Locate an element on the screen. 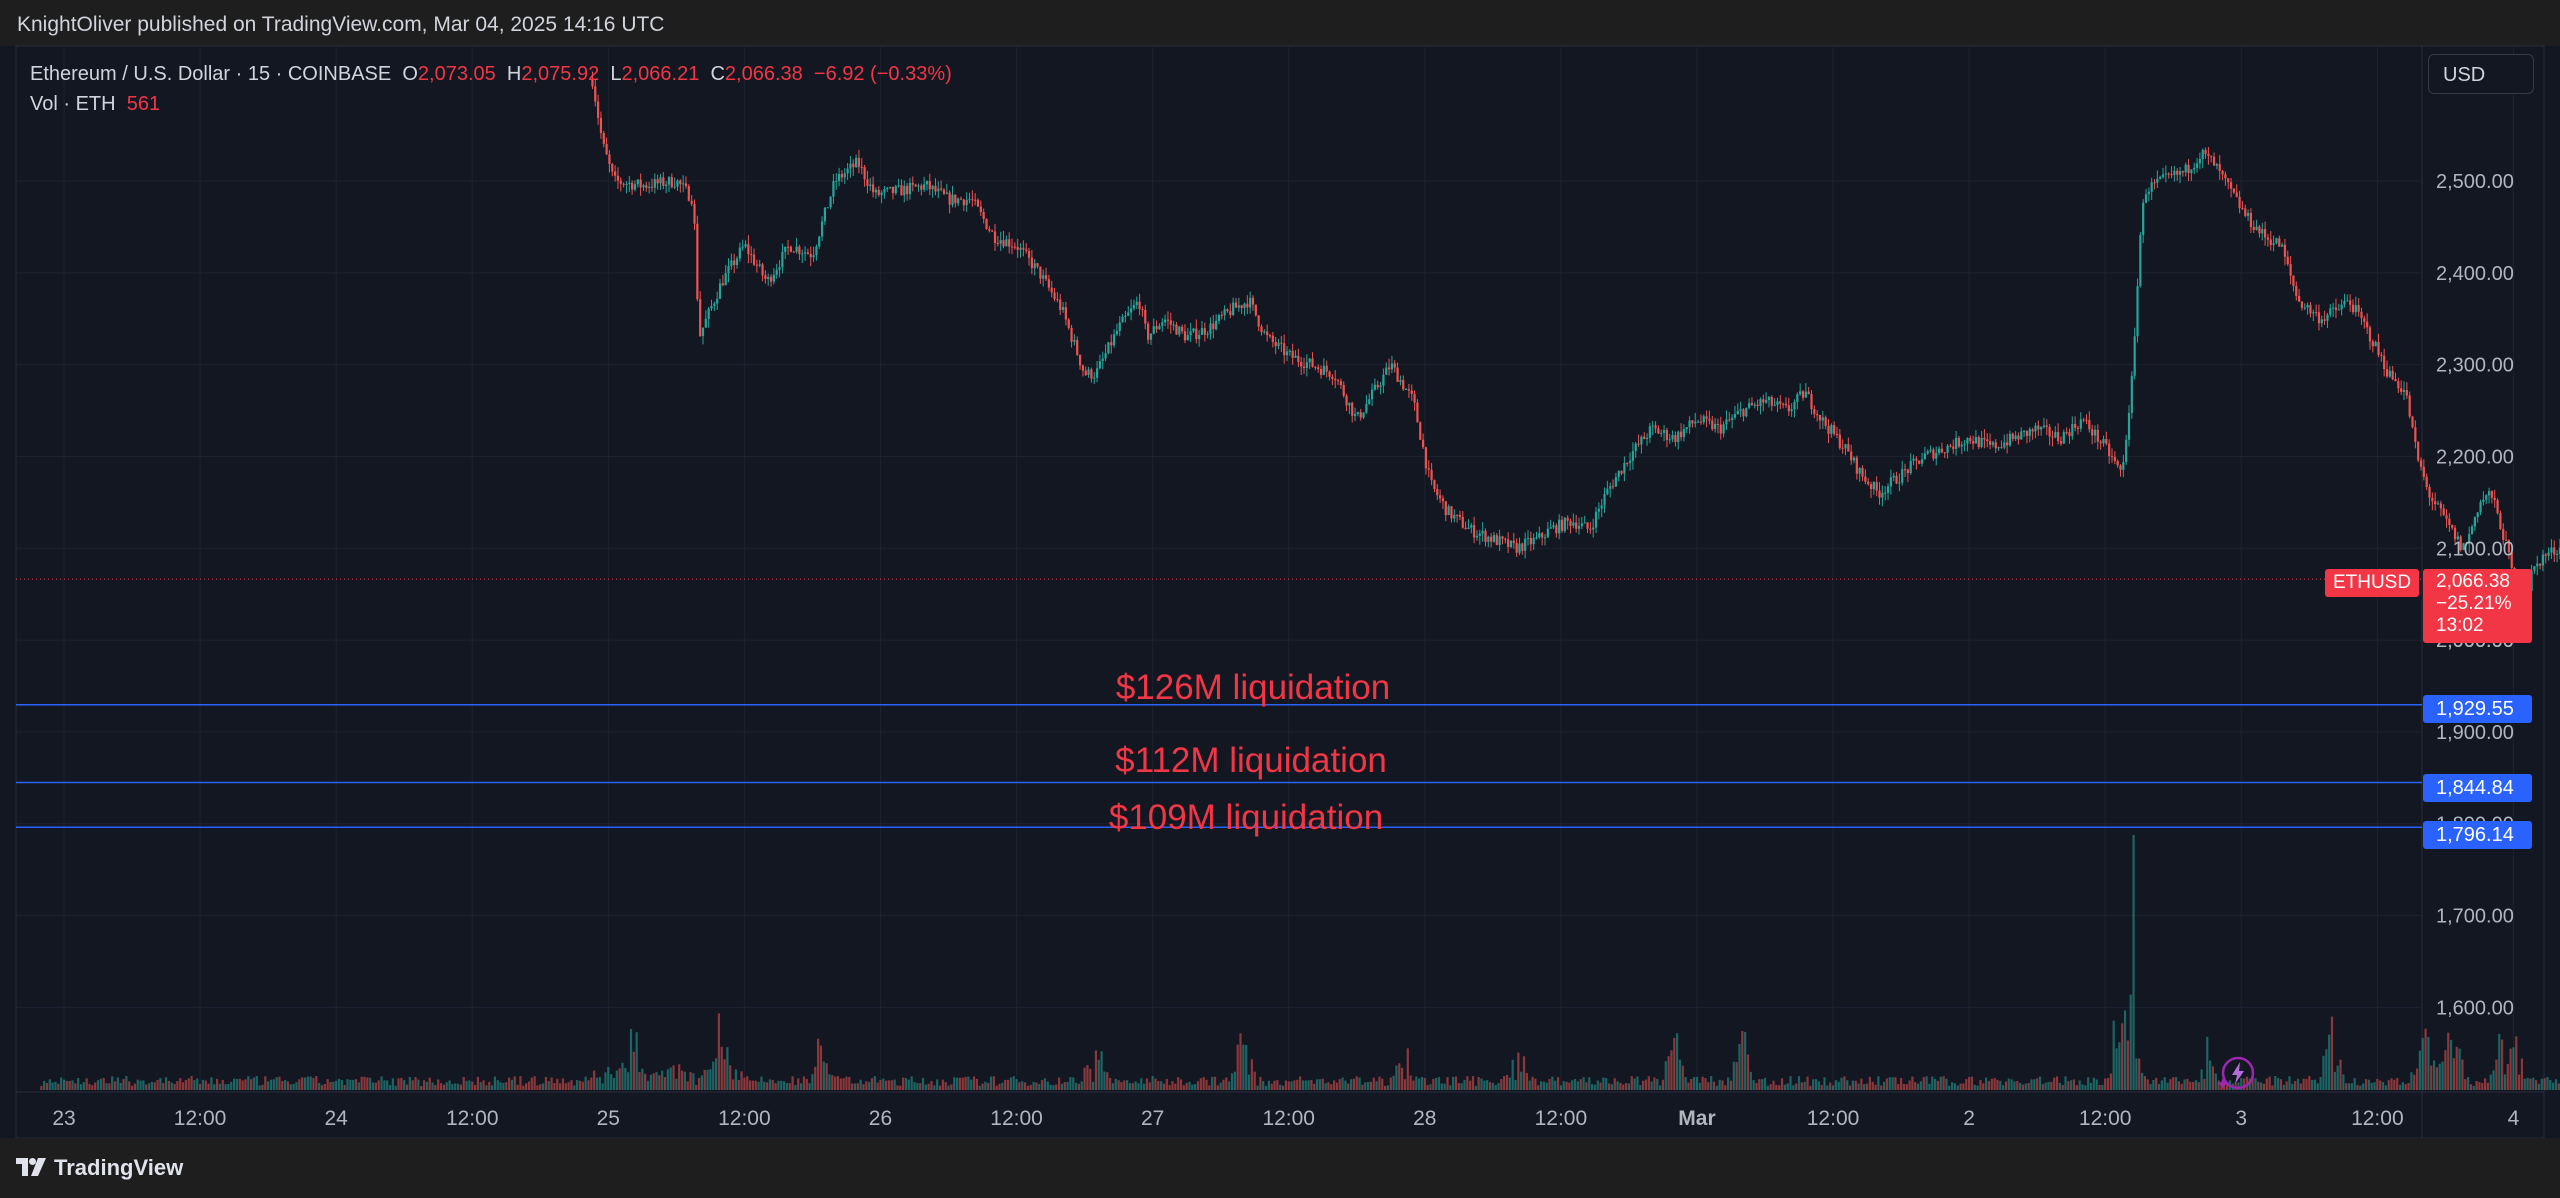  liquidation-note-3: $109M liquidation is located at coordinates (1246, 817).